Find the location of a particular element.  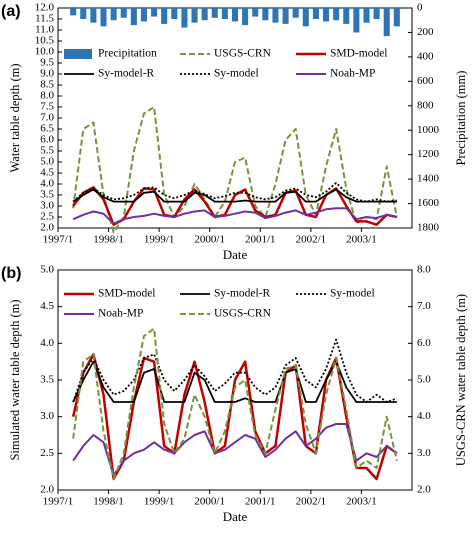

y2-tick-label: 6.0 is located at coordinates (424, 343).